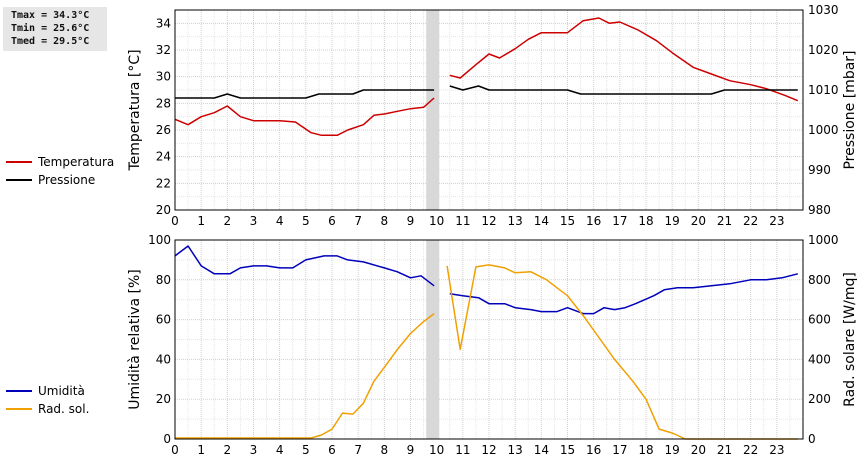  What do you see at coordinates (167, 439) in the screenshot?
I see `y-tick-label: 0` at bounding box center [167, 439].